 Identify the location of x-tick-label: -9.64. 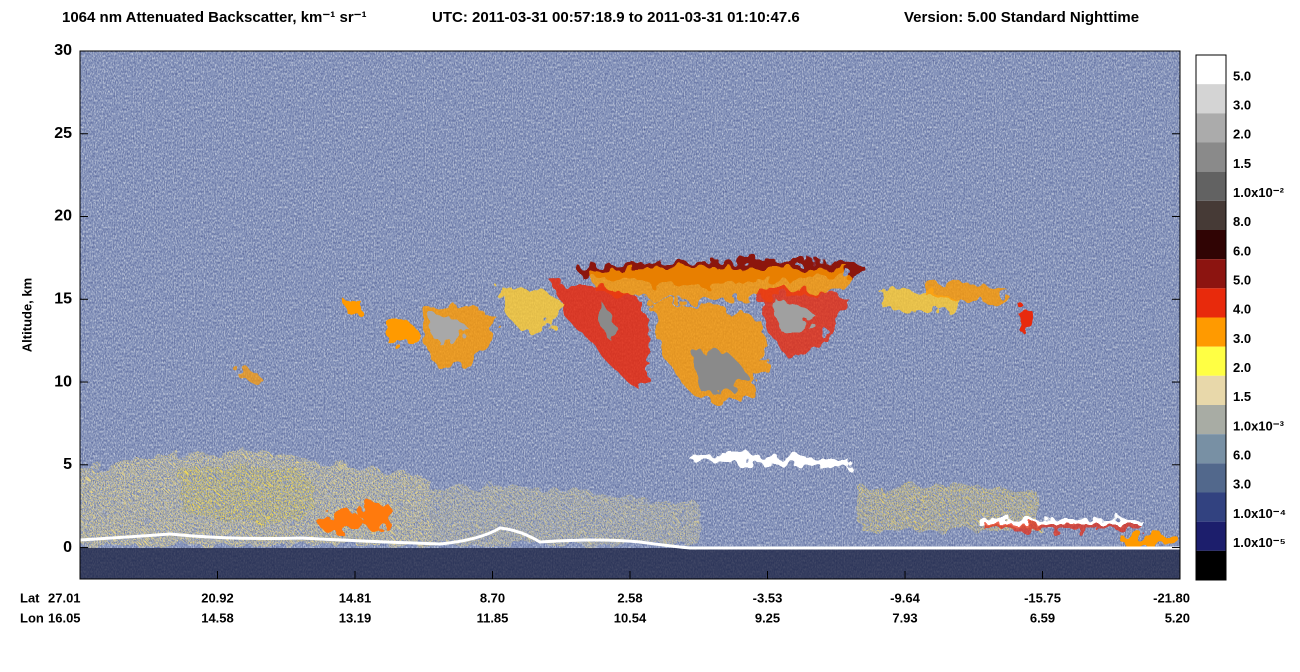
(905, 597).